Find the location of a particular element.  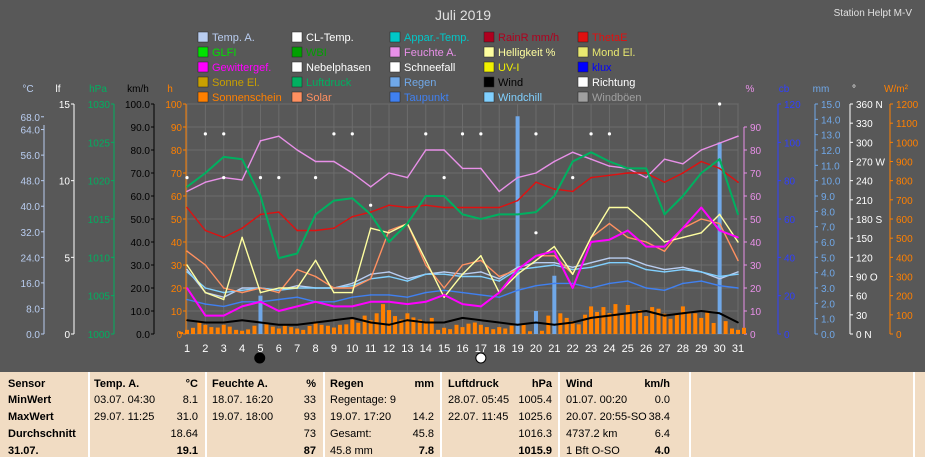

axis-tick-left: 1005 is located at coordinates (99, 297).